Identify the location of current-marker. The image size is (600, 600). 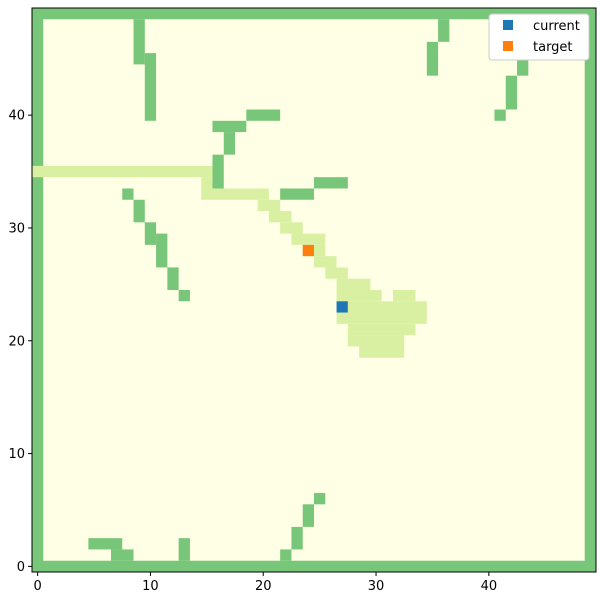
(342, 307).